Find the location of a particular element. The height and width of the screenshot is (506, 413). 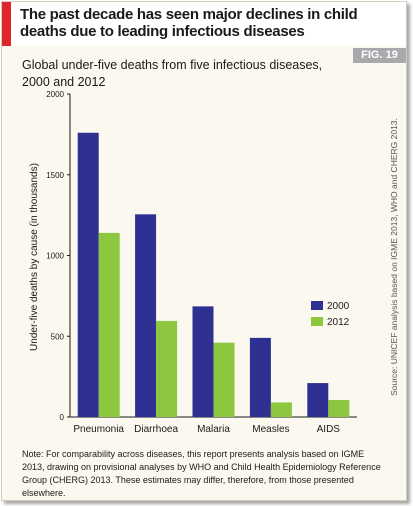

y-tick-label: 500 is located at coordinates (58, 336).